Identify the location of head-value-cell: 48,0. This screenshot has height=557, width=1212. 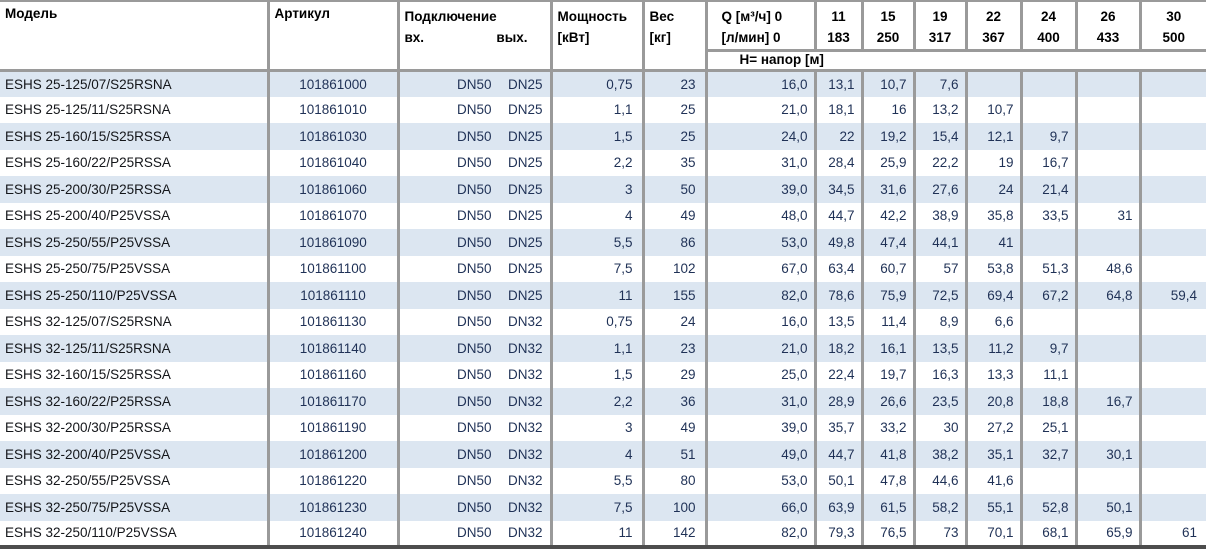
(759, 215).